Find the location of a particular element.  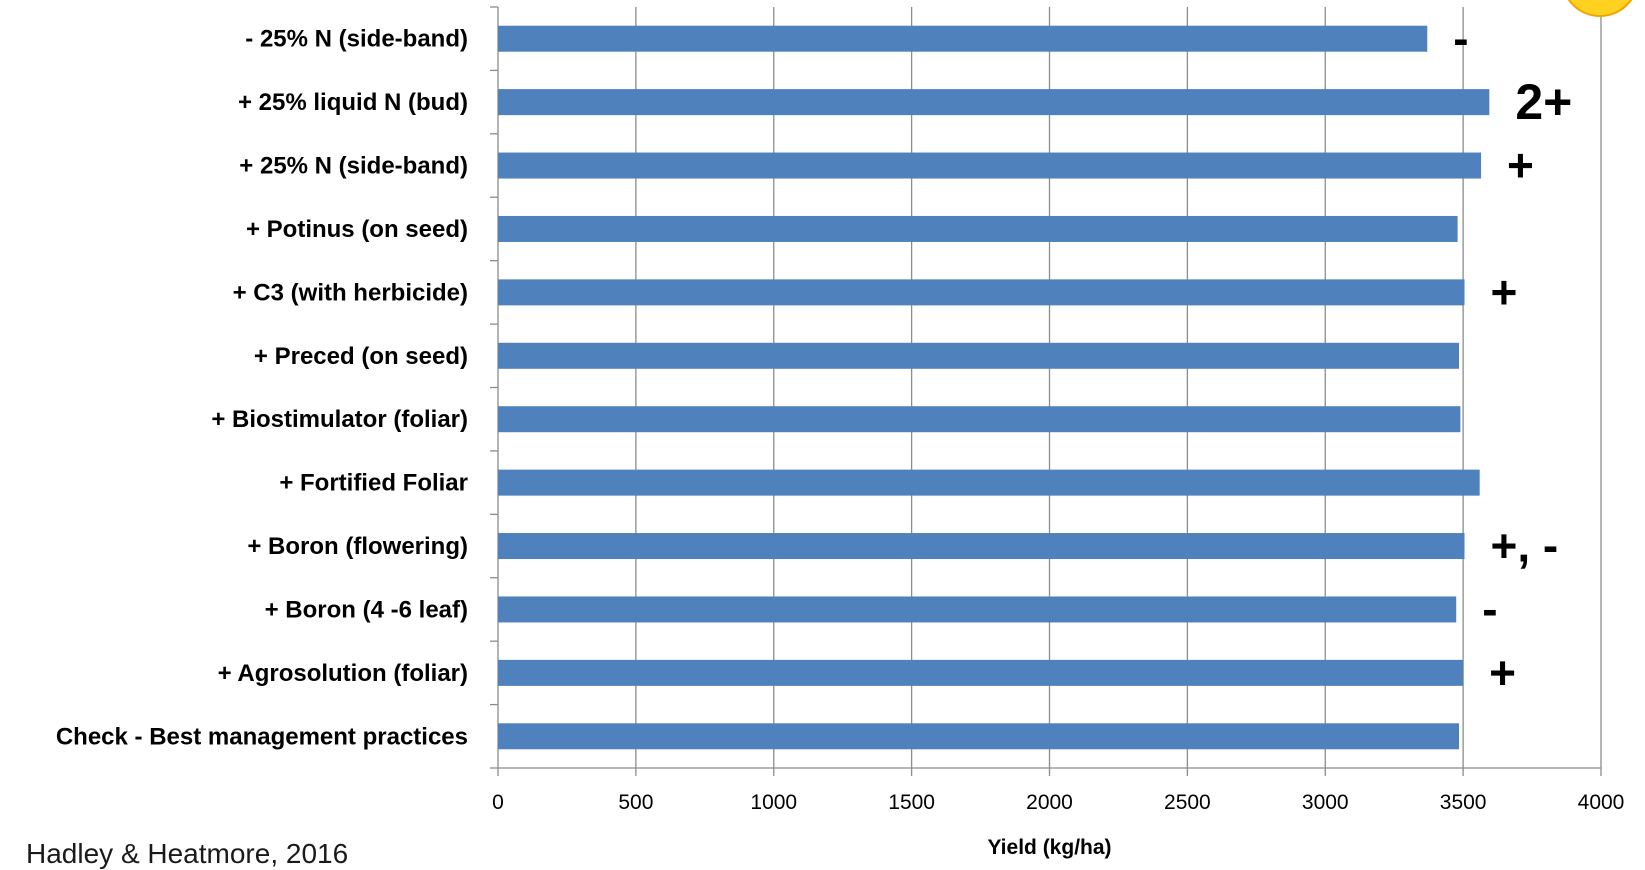

category-label: + 25% N (side-band) is located at coordinates (353, 166).